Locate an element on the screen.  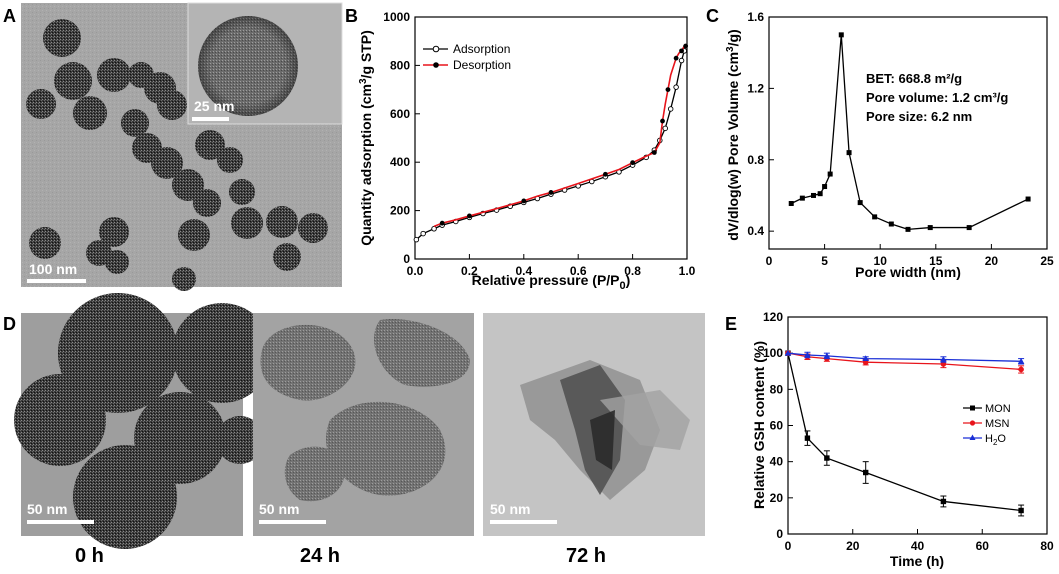
series-line-mon is located at coordinates (904, 432).